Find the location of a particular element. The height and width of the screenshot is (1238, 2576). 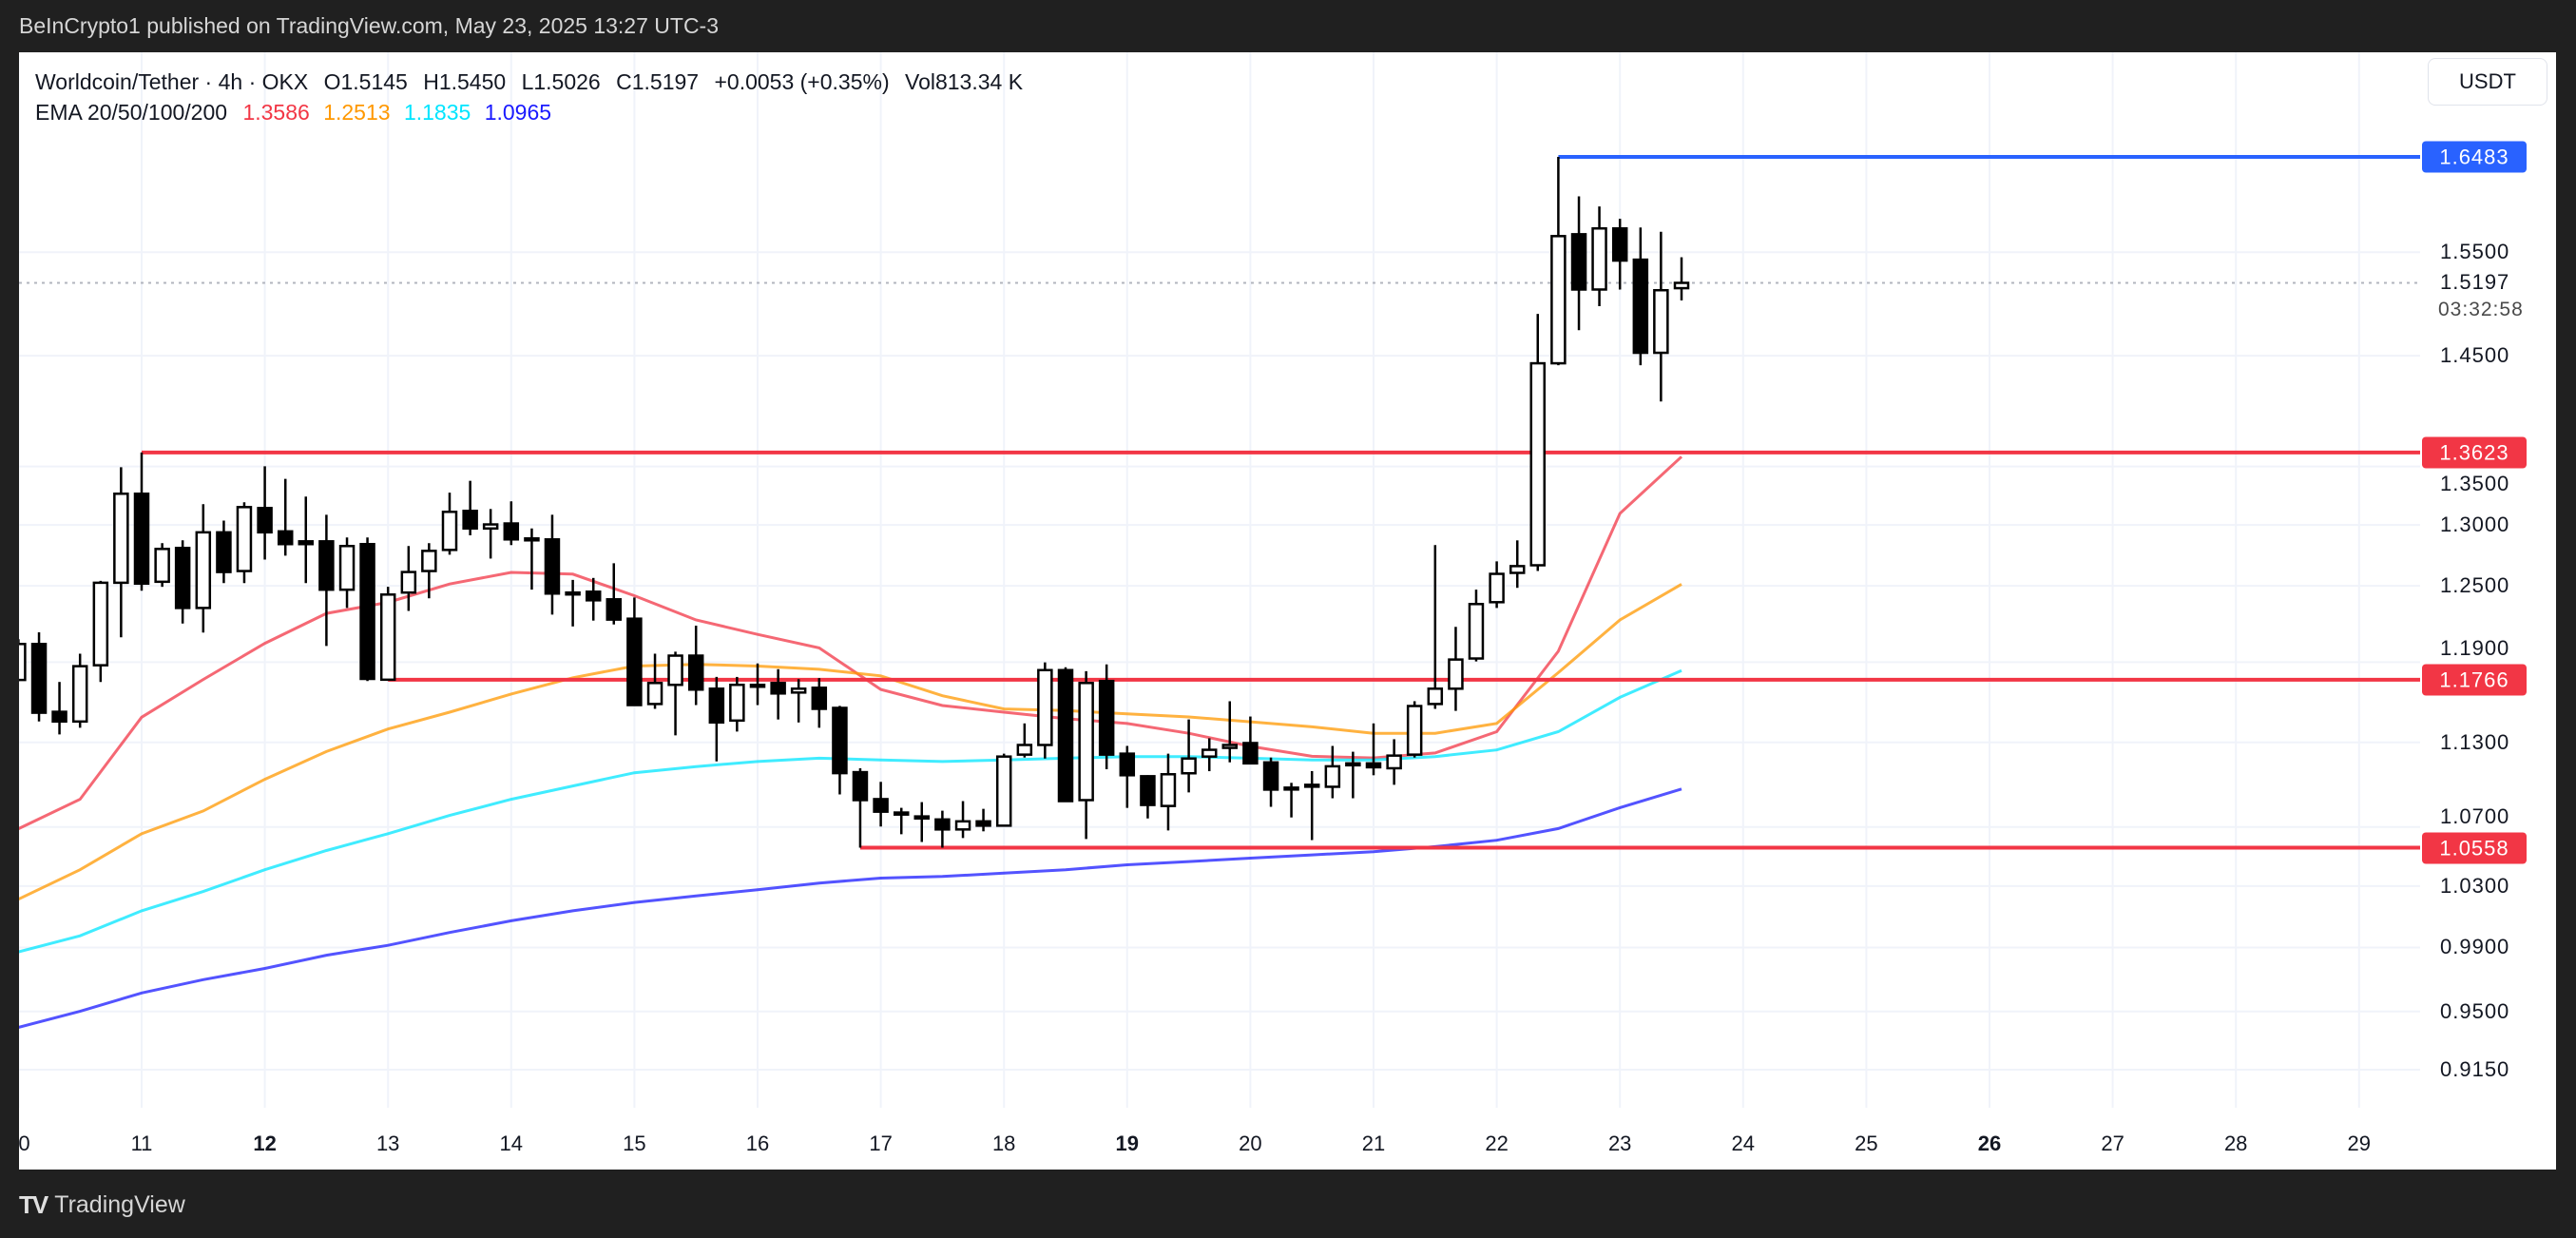

volume: Vol813.34 K is located at coordinates (965, 81).